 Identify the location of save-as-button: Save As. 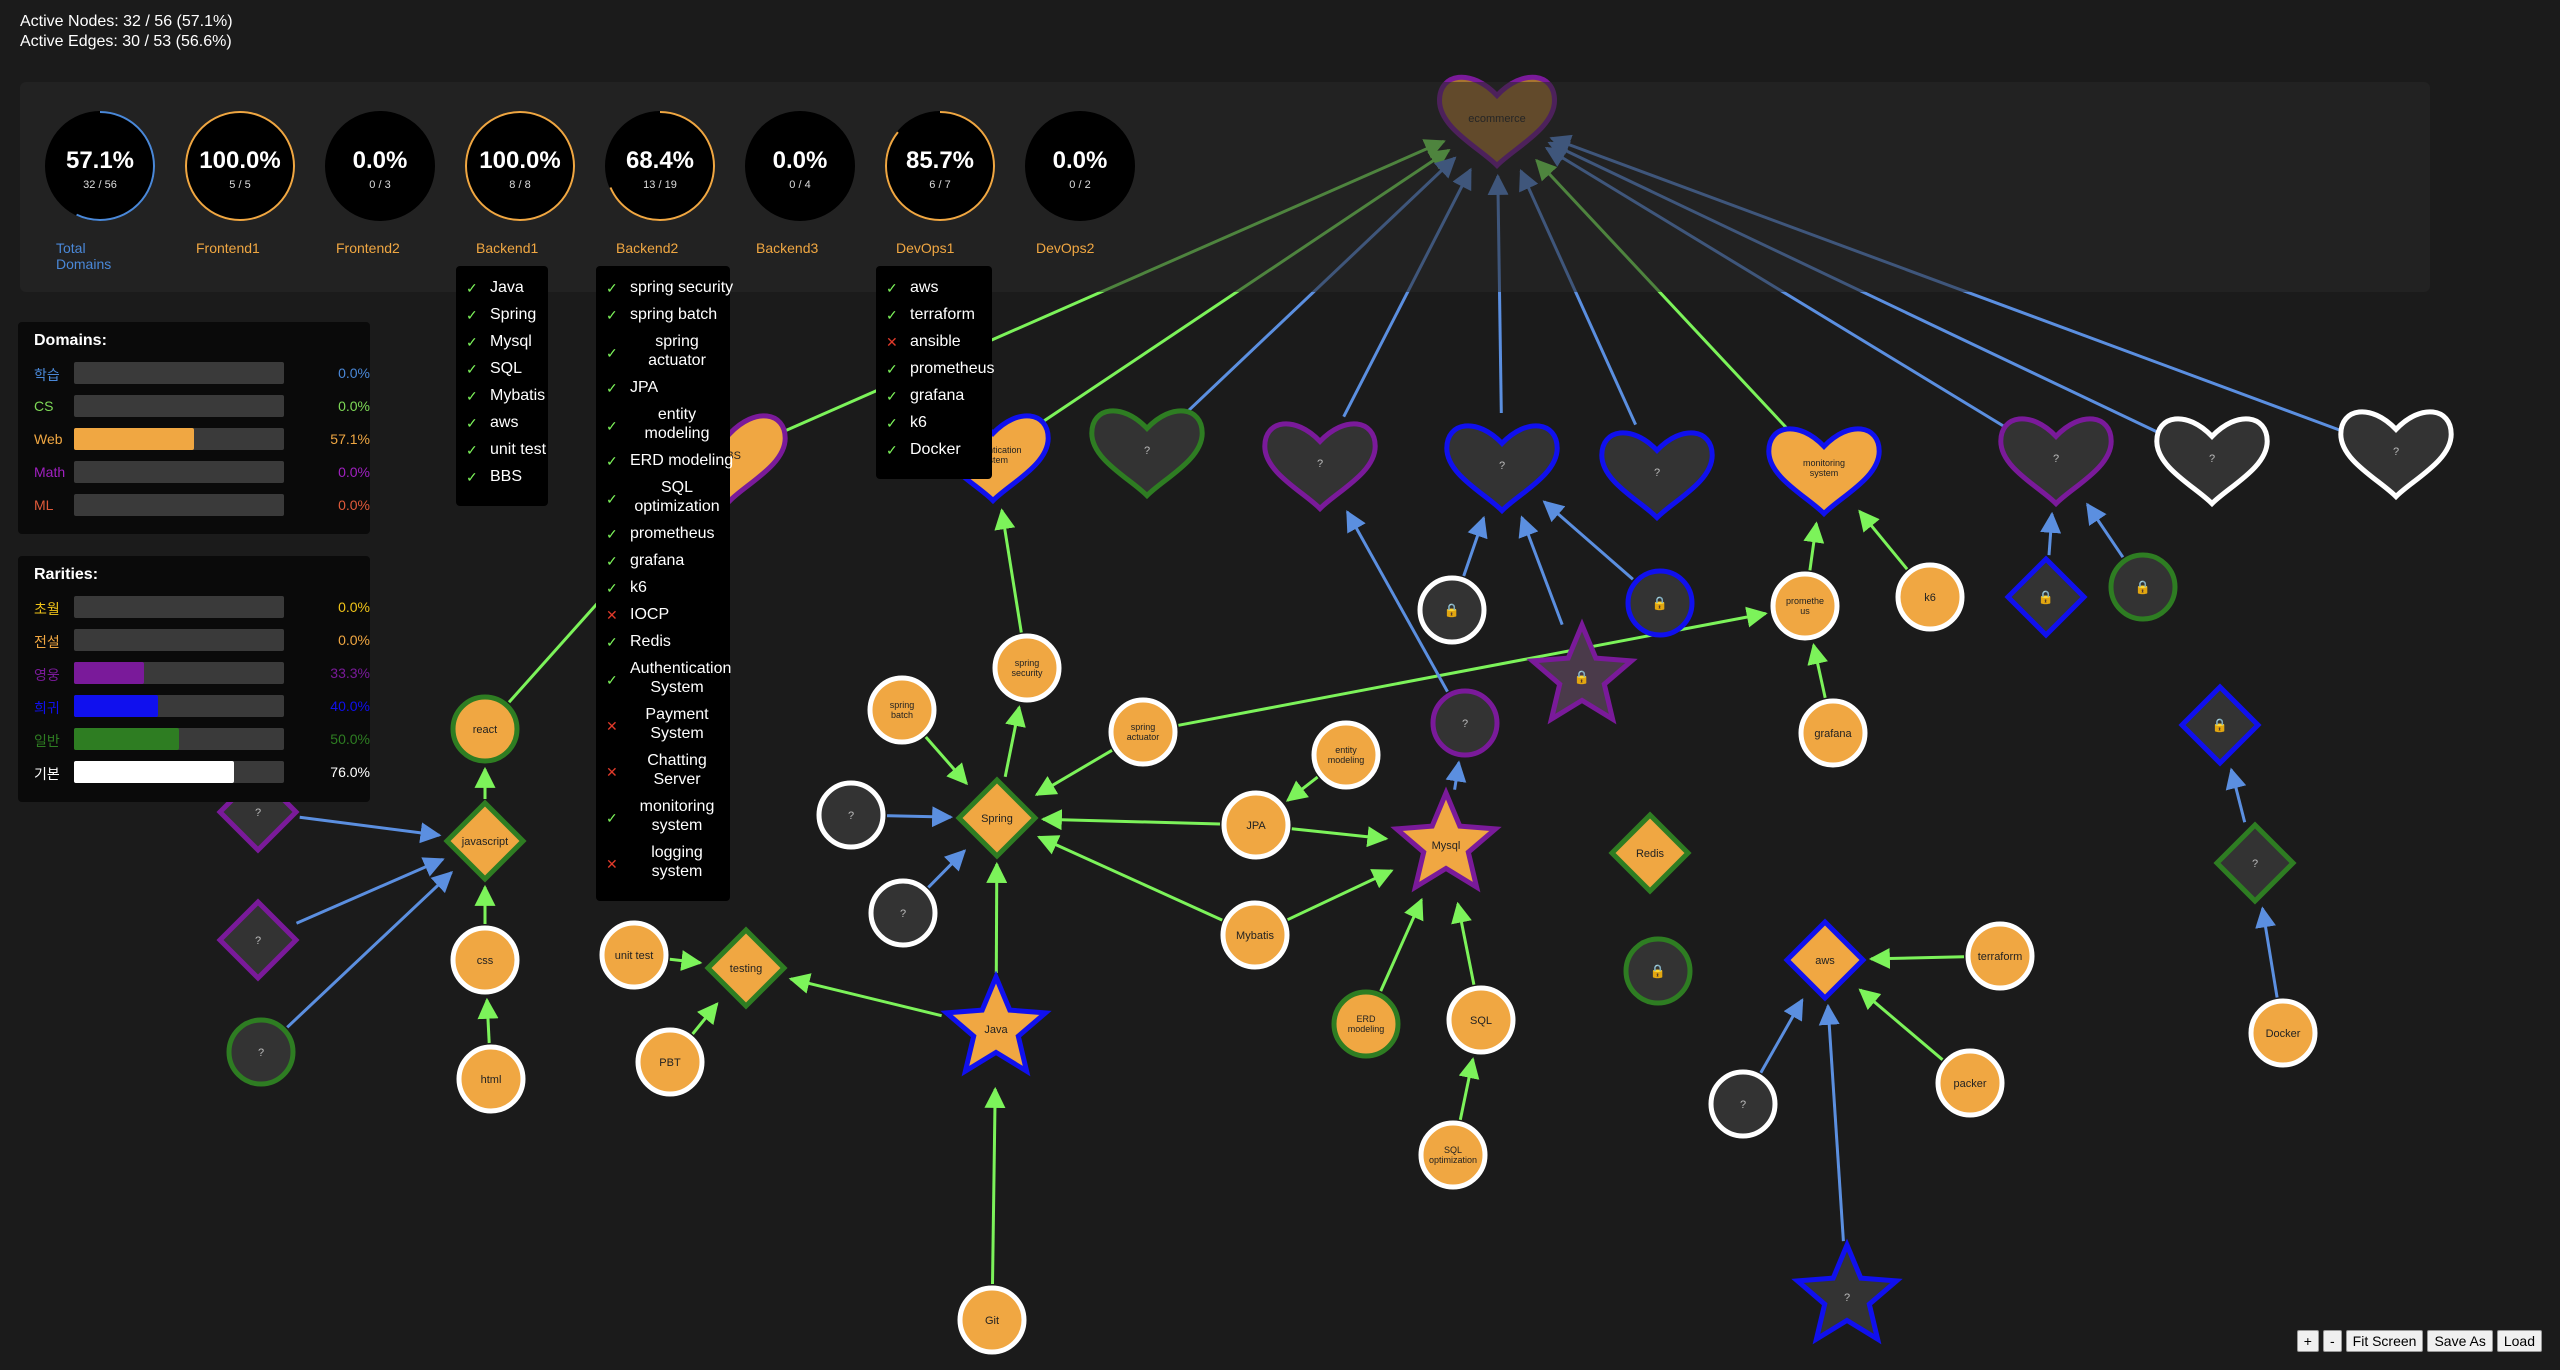
(2460, 1341).